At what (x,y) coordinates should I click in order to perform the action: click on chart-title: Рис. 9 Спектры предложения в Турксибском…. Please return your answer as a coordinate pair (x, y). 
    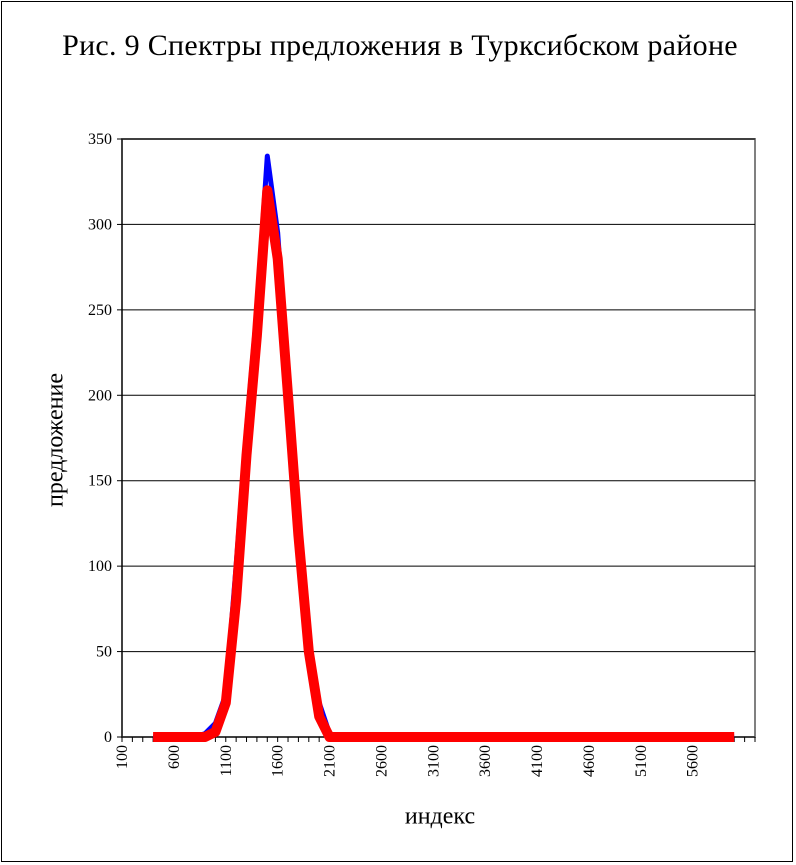
    Looking at the image, I should click on (400, 45).